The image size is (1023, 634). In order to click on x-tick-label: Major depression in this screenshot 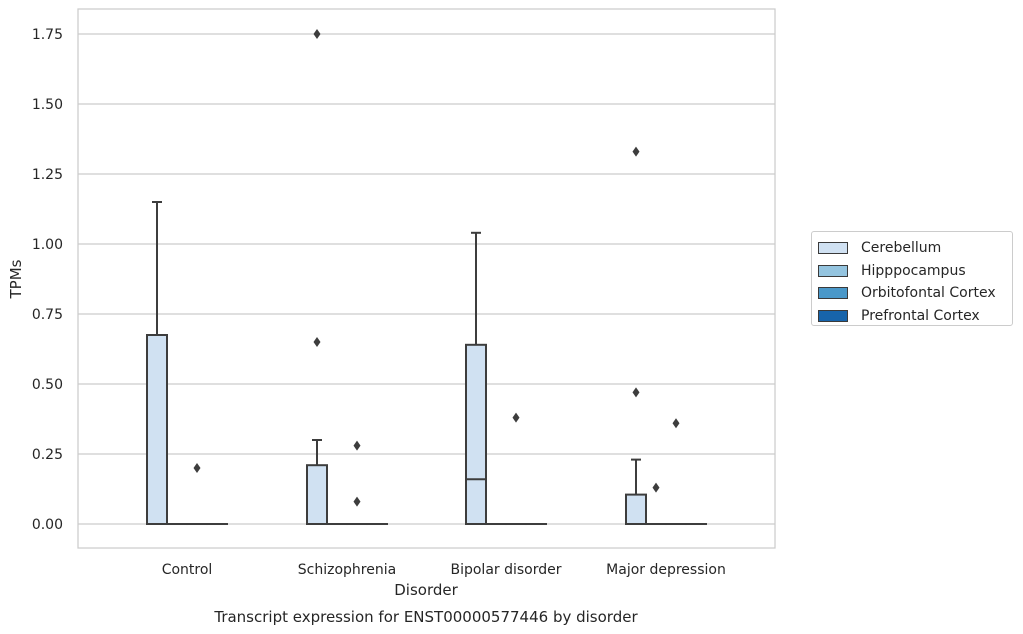, I will do `click(666, 570)`.